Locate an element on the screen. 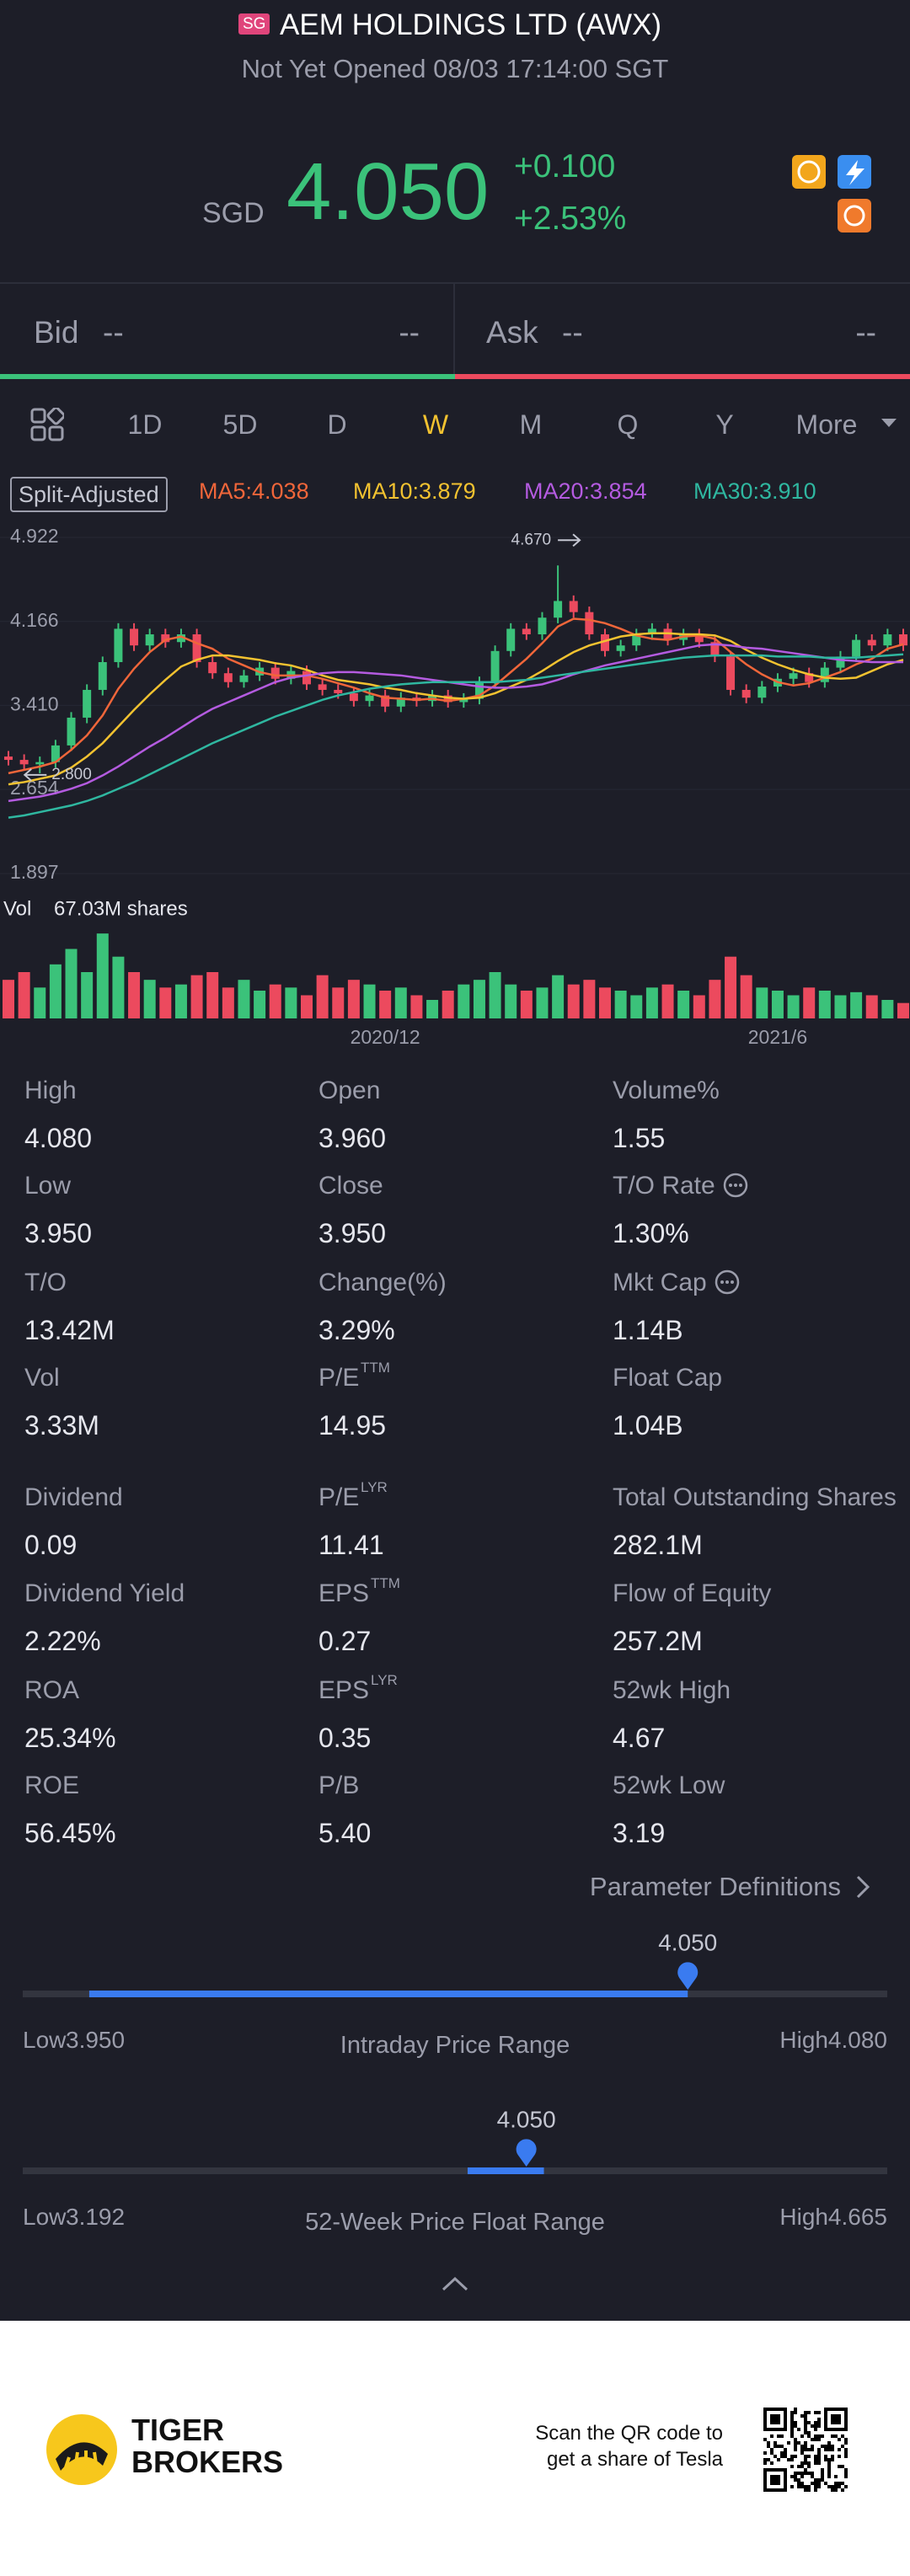  icon-glyph is located at coordinates (854, 216).